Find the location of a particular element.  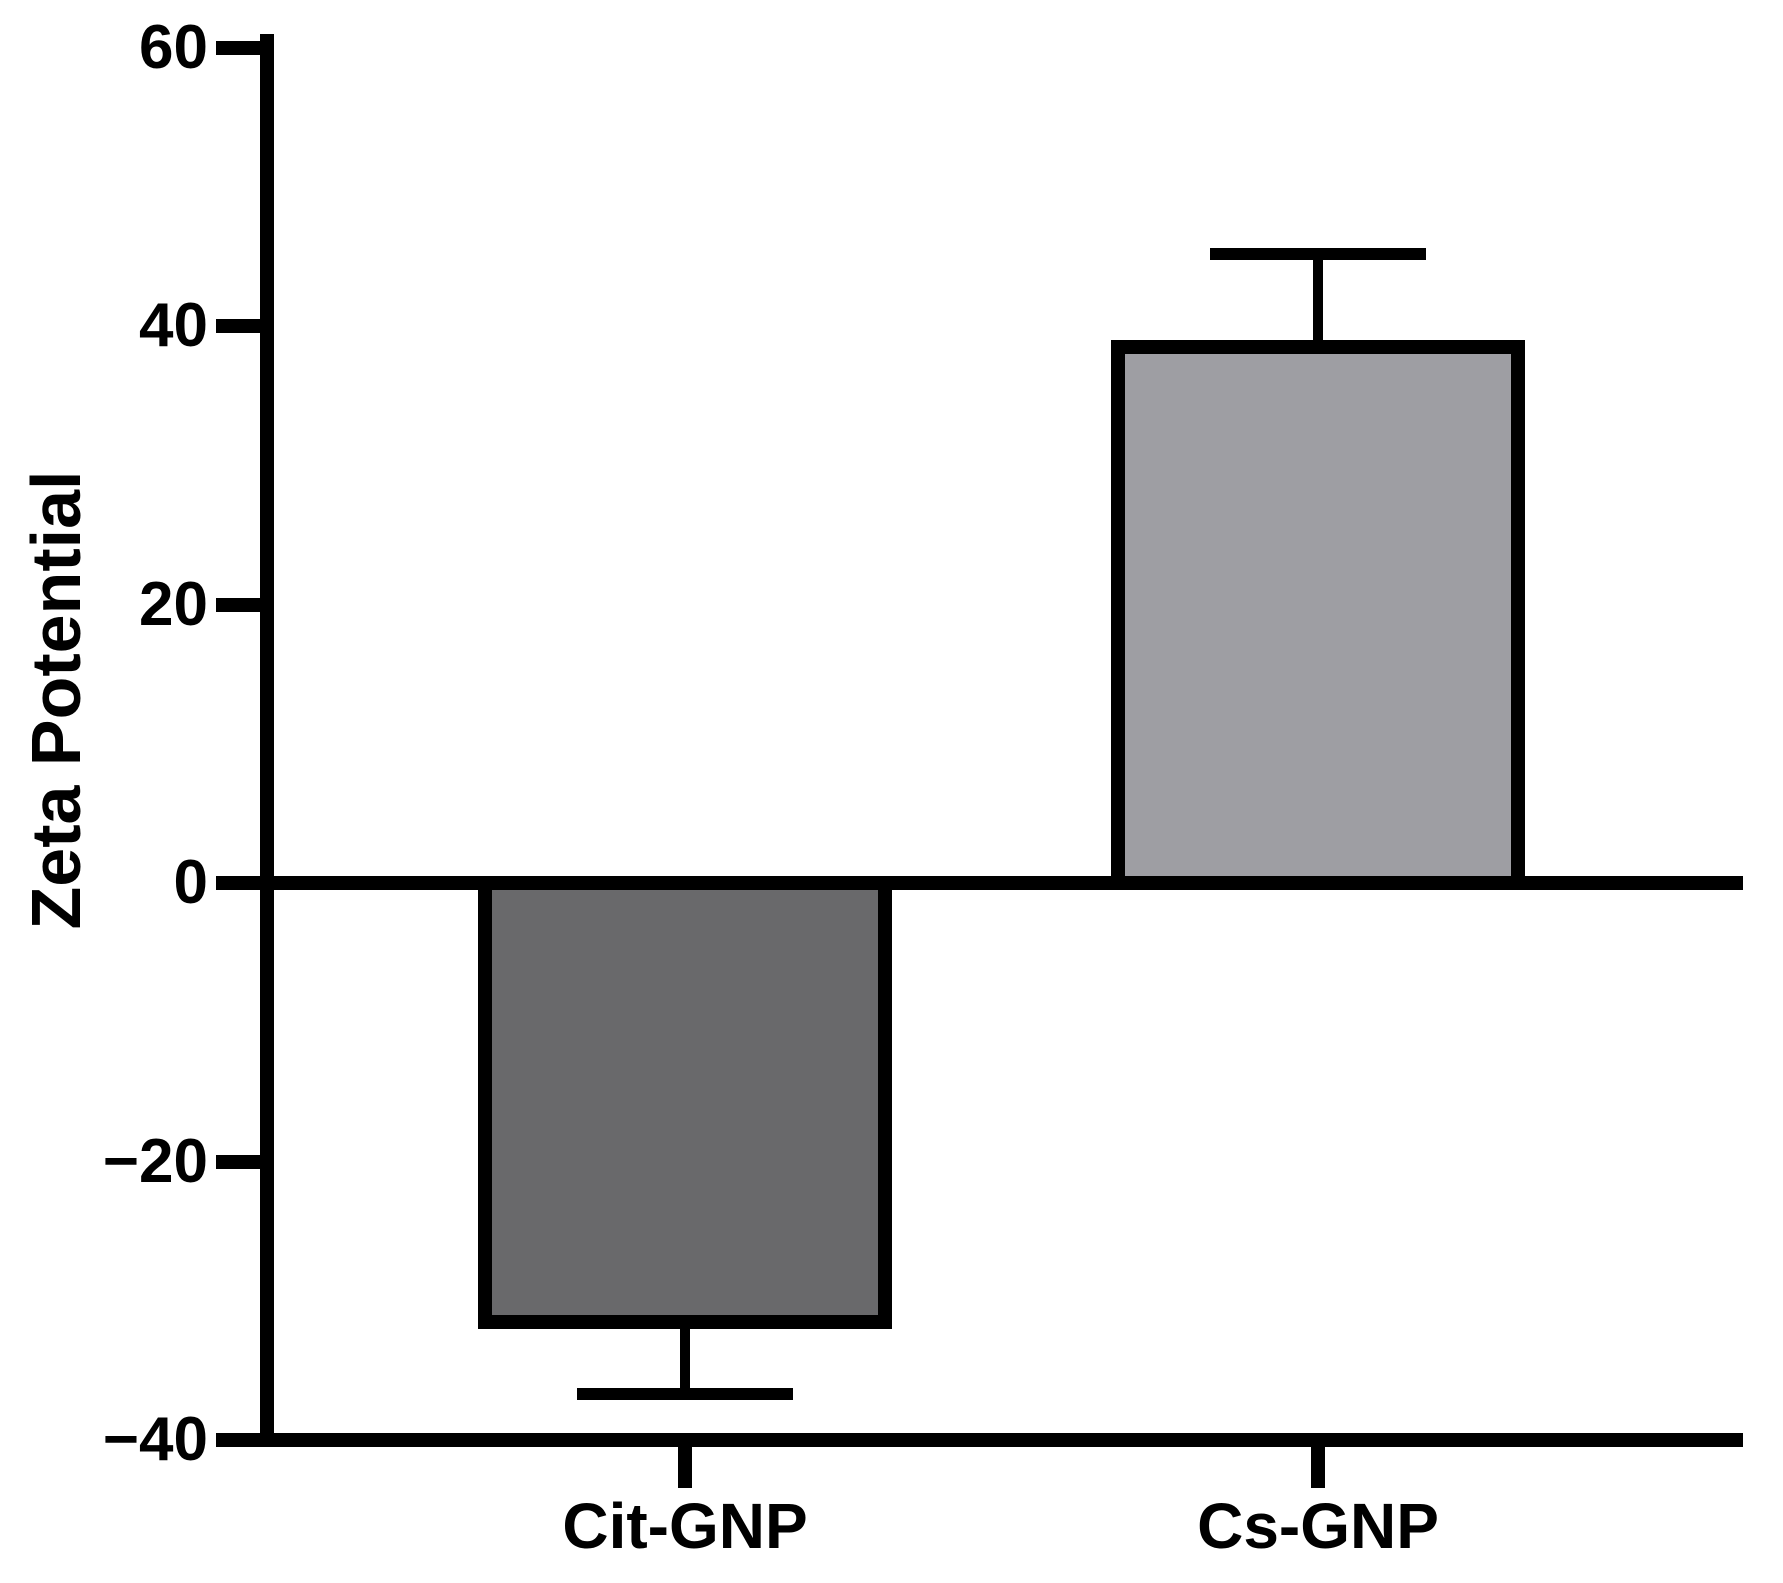

y-tick-label-40: 40 is located at coordinates (173, 326).